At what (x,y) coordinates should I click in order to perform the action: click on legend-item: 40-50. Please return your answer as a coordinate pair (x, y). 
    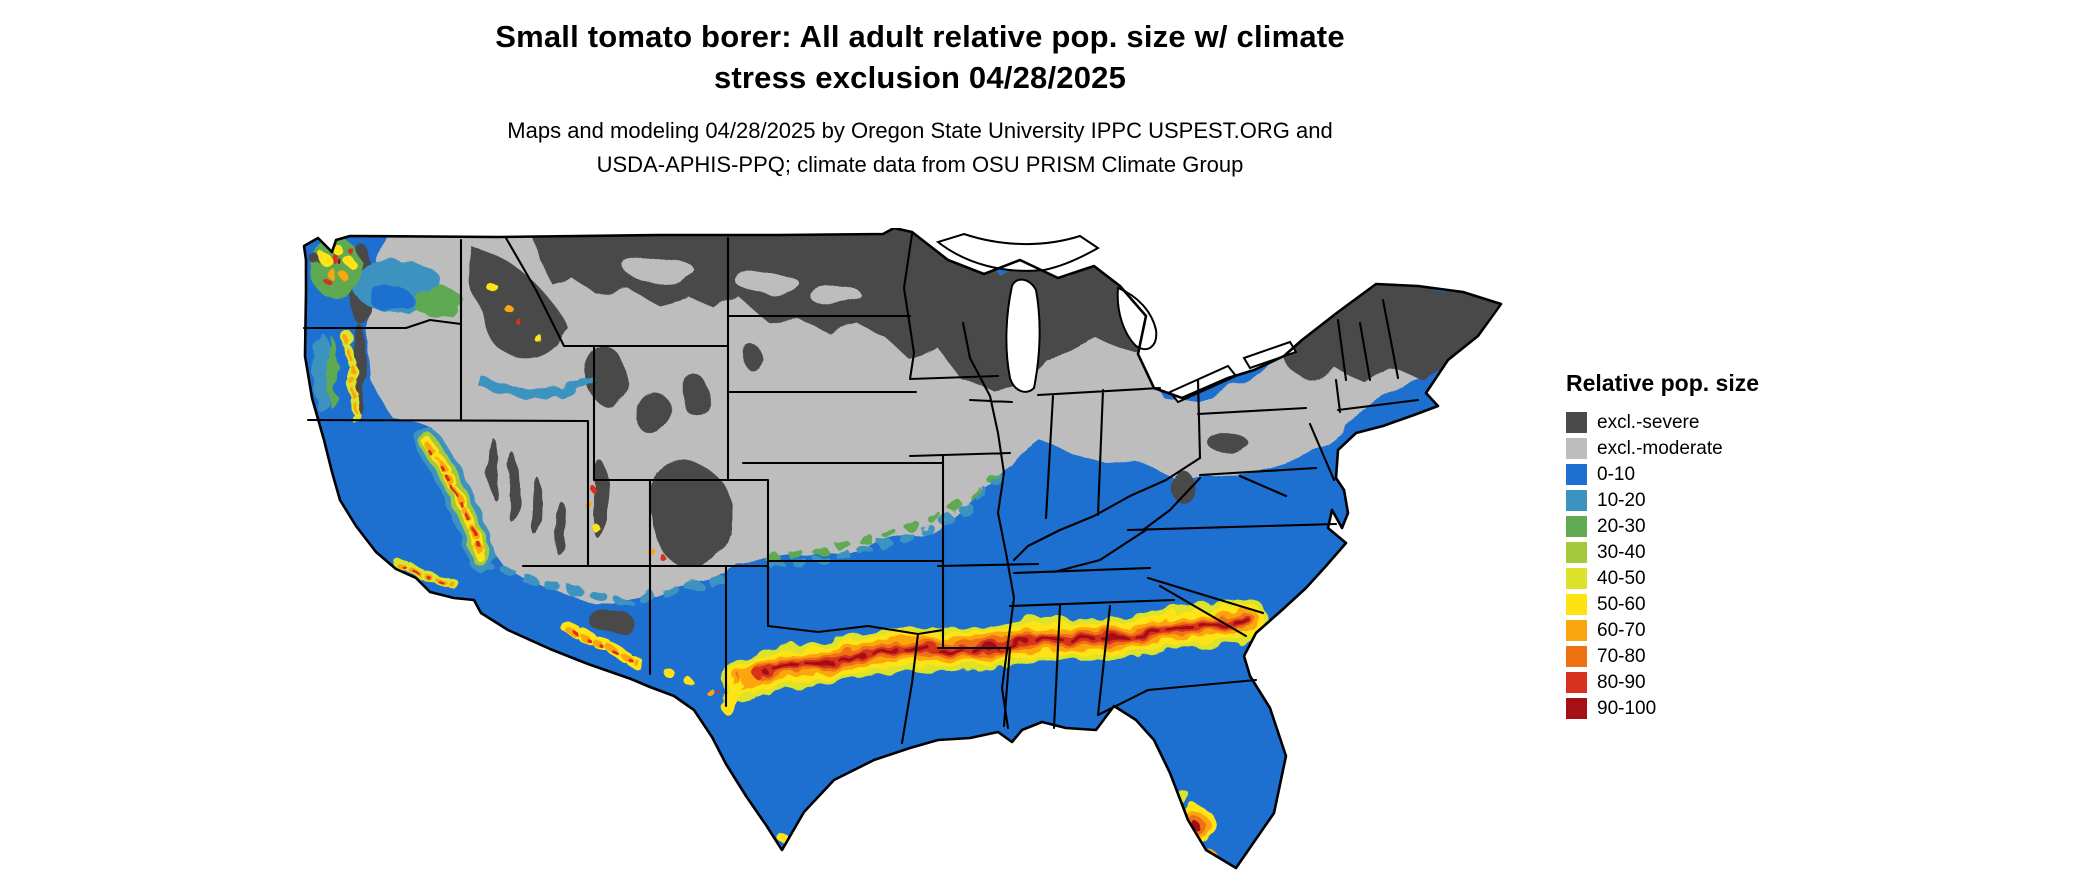
    Looking at the image, I should click on (1662, 578).